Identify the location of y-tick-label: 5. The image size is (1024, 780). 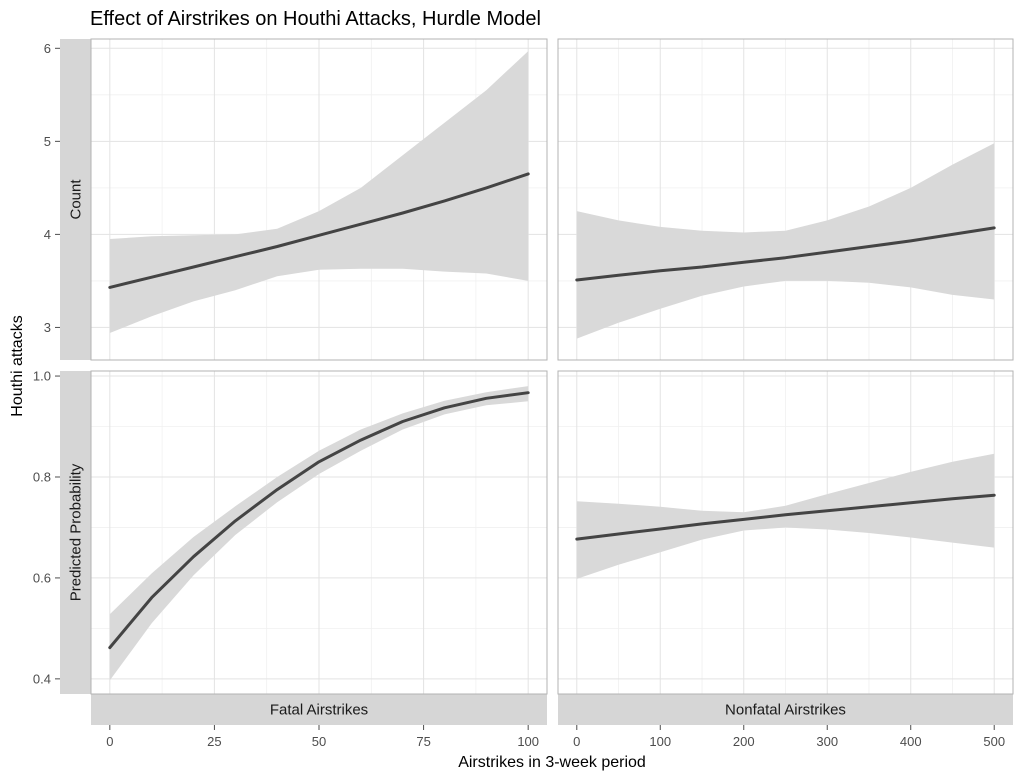
(47, 141).